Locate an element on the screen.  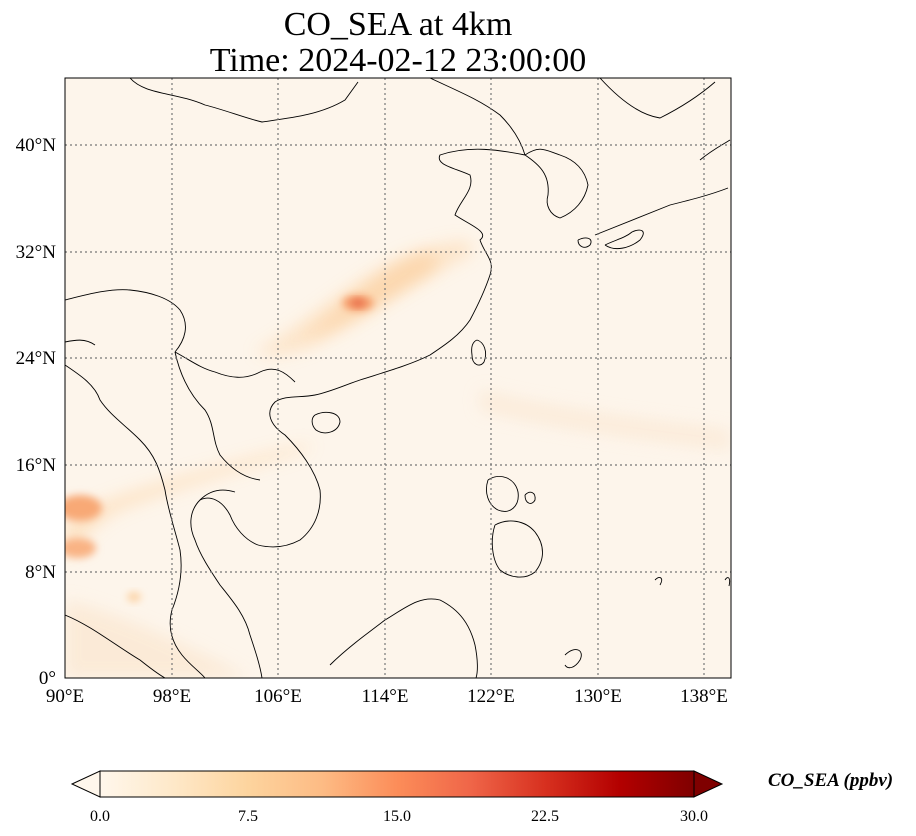
lat-tick-label: 40°N is located at coordinates (36, 145).